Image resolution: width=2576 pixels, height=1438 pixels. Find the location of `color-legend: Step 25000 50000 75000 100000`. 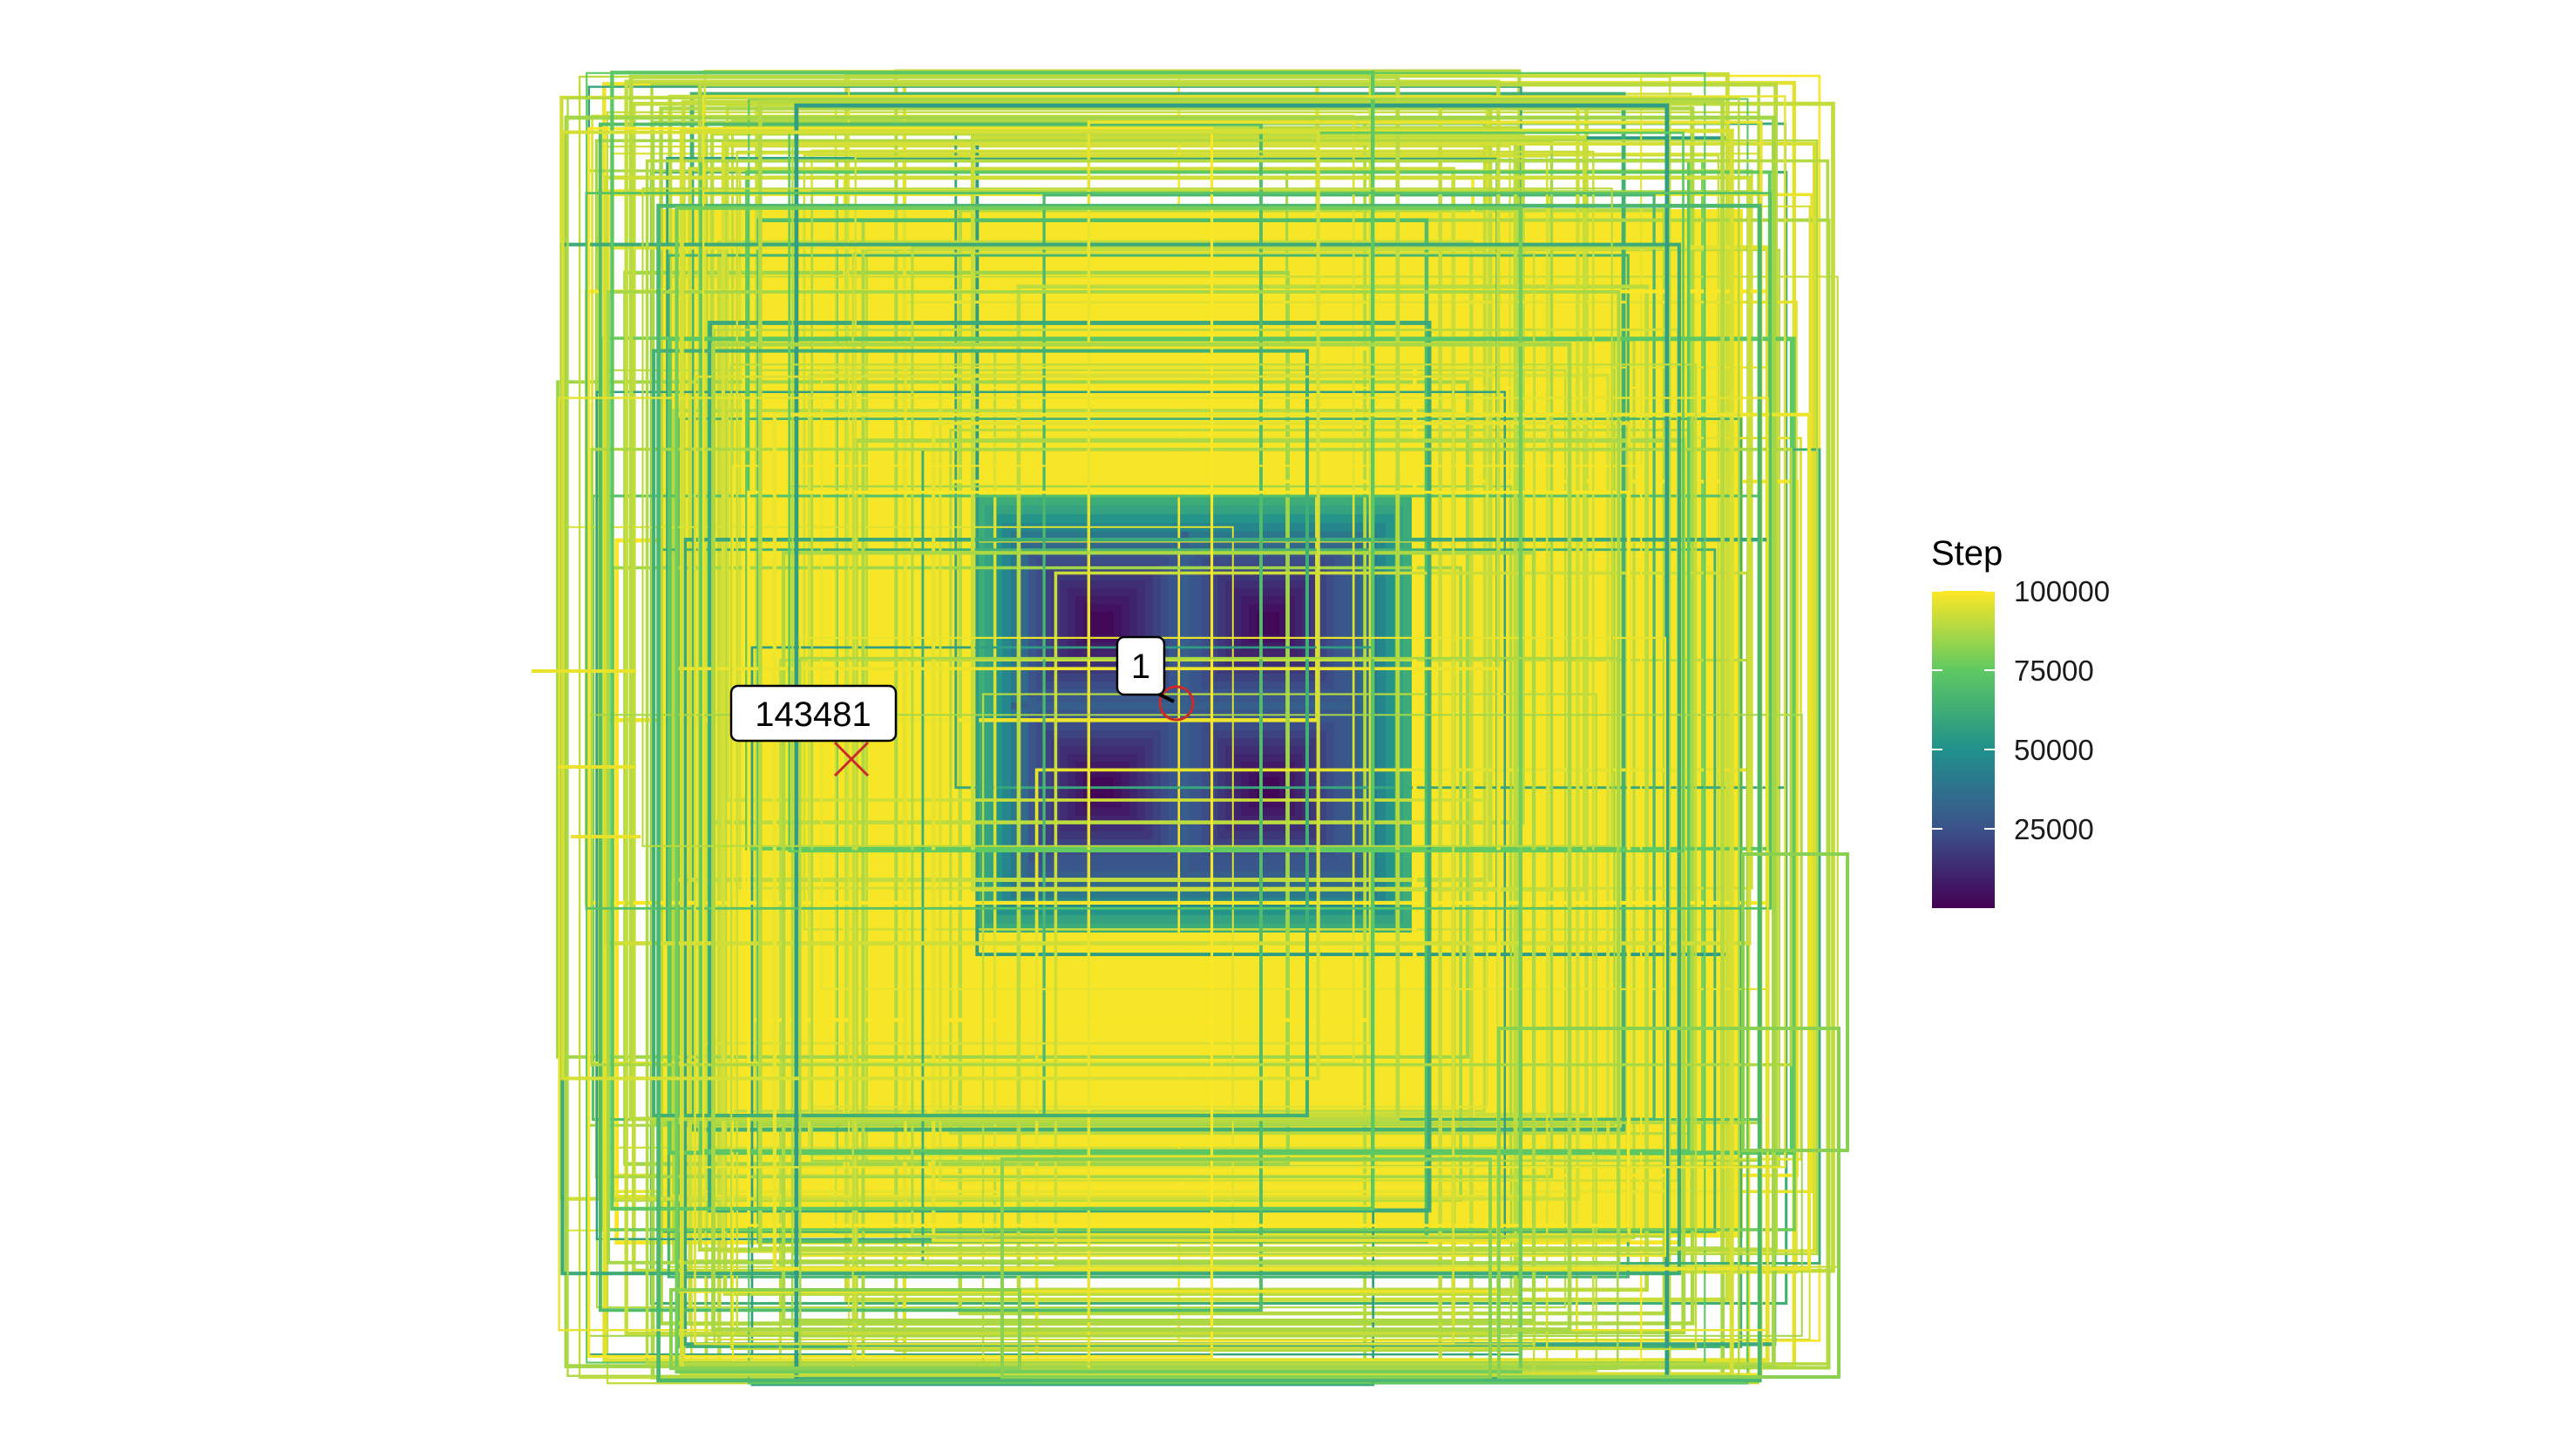

color-legend: Step 25000 50000 75000 100000 is located at coordinates (2020, 721).